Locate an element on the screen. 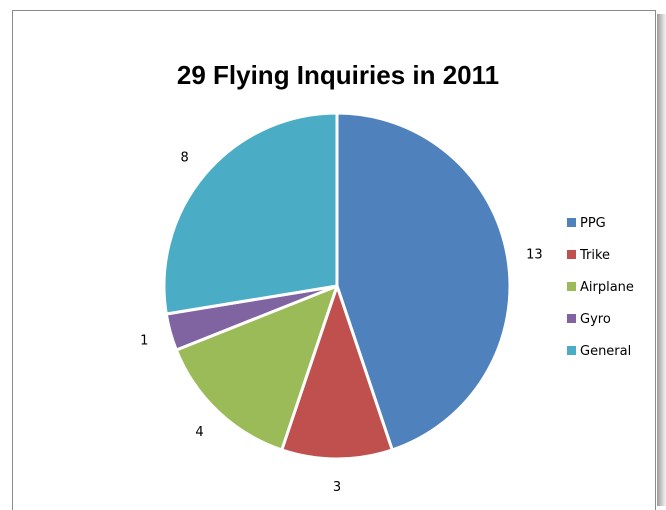  legend-swatch-airplane is located at coordinates (571, 286).